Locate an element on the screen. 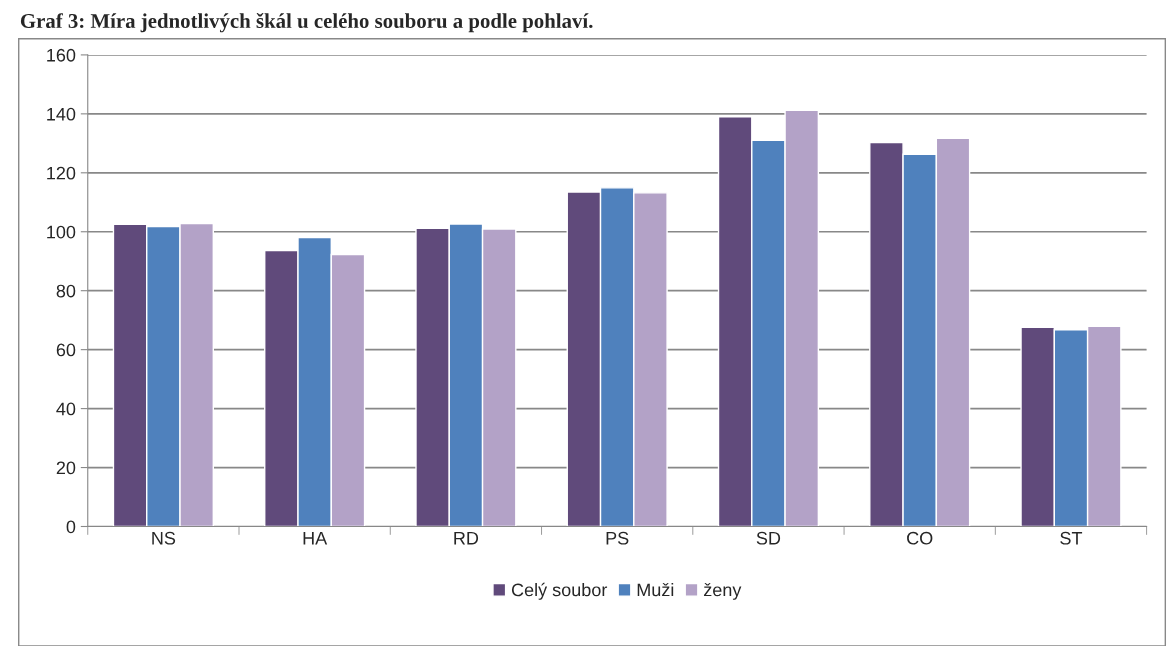 Image resolution: width=1170 pixels, height=646 pixels. x-tick-label: CO is located at coordinates (920, 538).